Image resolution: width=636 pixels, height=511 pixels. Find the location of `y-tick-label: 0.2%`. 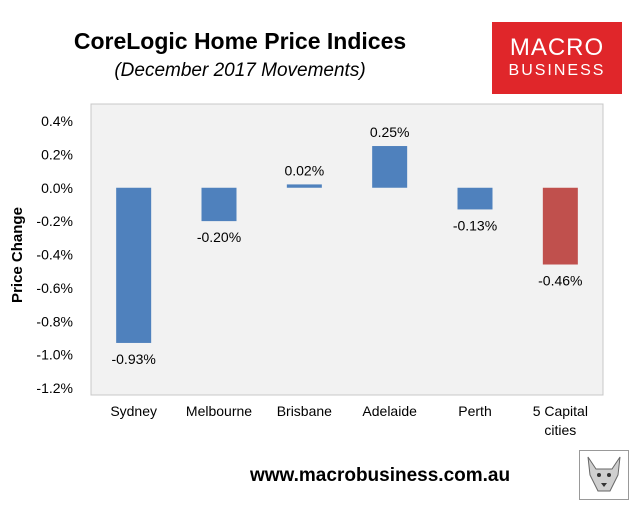

y-tick-label: 0.2% is located at coordinates (57, 154).